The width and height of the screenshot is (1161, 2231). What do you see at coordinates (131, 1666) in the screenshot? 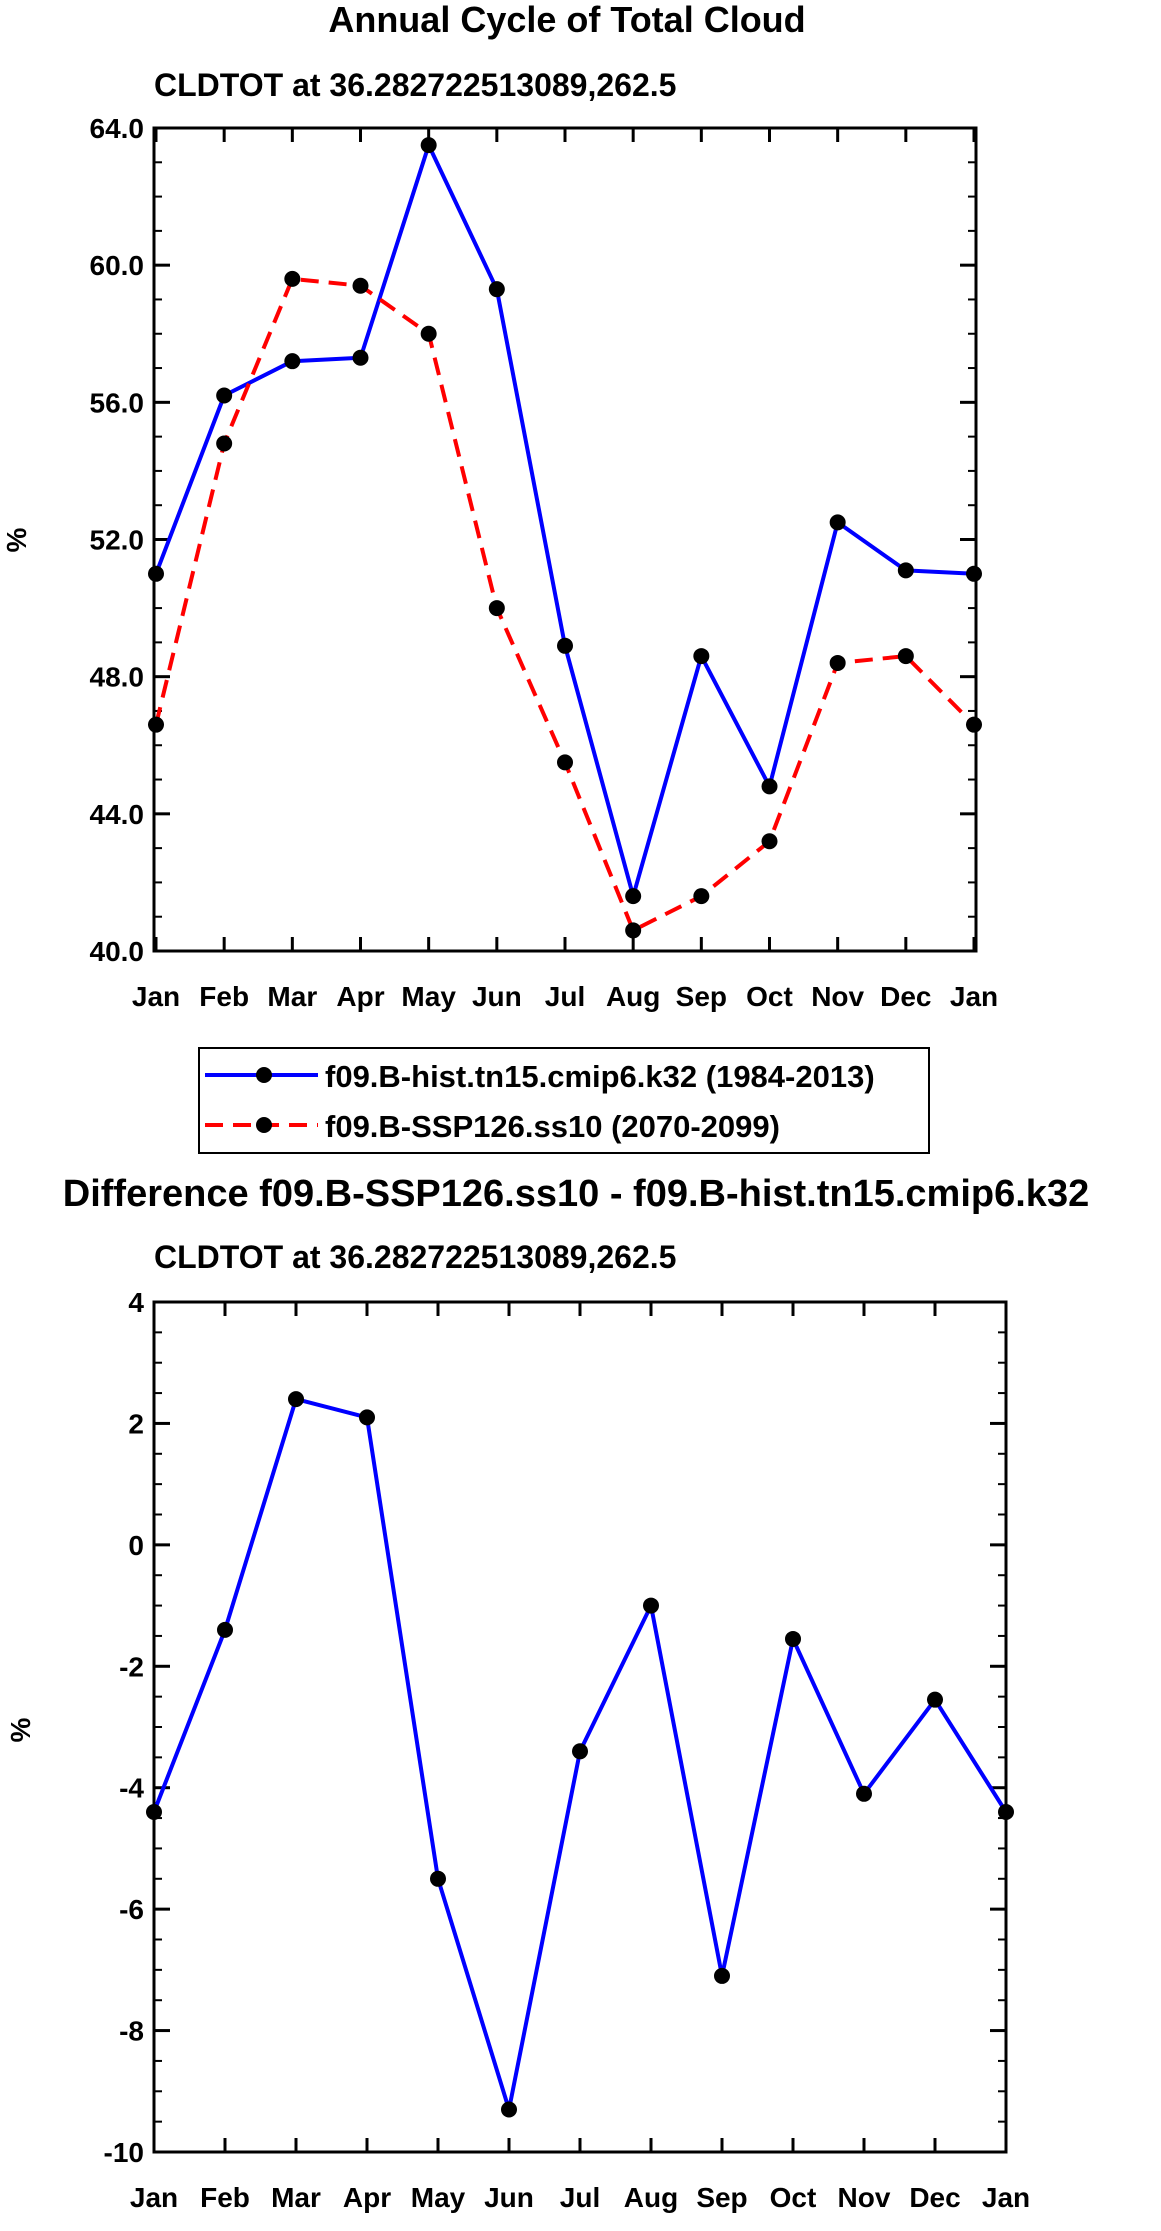
I see `y-tick-label: -2` at bounding box center [131, 1666].